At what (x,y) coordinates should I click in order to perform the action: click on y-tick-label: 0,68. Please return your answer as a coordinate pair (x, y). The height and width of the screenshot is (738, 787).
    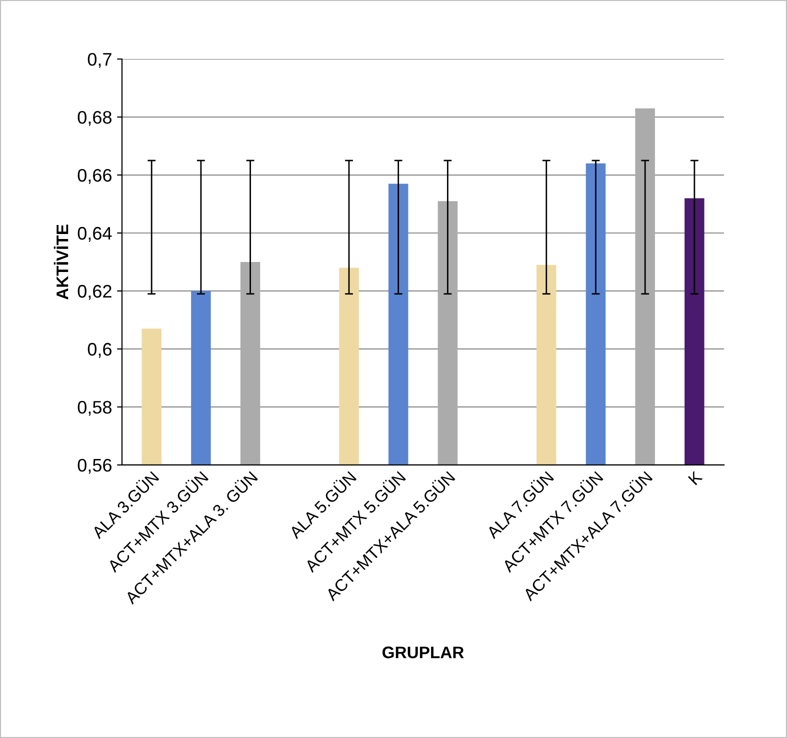
    Looking at the image, I should click on (95, 118).